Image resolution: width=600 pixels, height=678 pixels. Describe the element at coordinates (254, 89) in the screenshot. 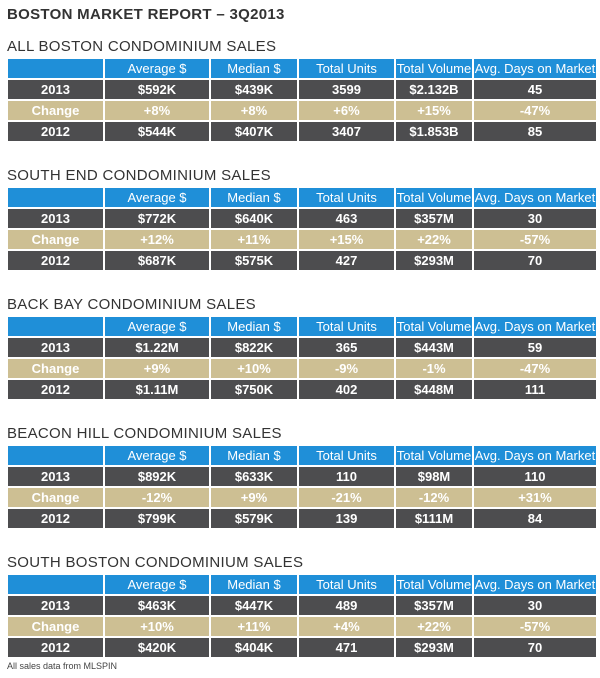

I see `table-cell: $439K` at that location.